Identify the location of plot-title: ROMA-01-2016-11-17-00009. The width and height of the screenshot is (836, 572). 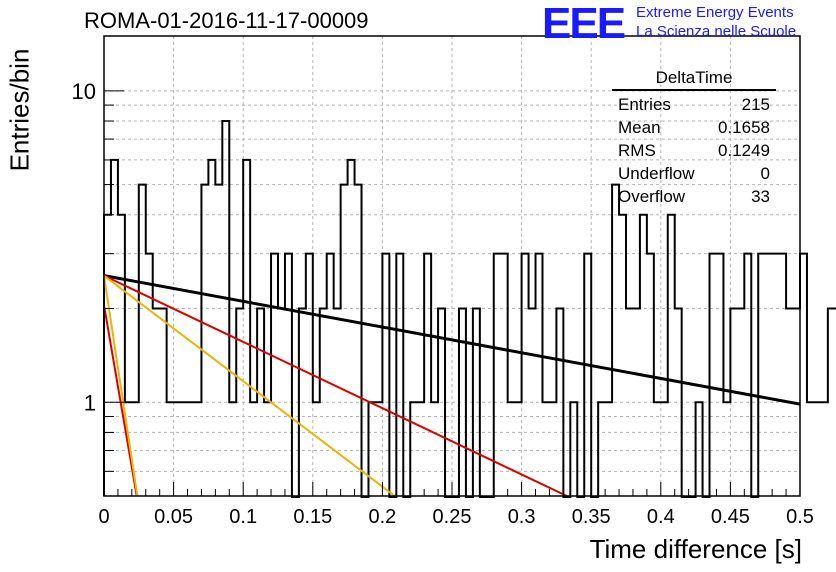
(226, 20).